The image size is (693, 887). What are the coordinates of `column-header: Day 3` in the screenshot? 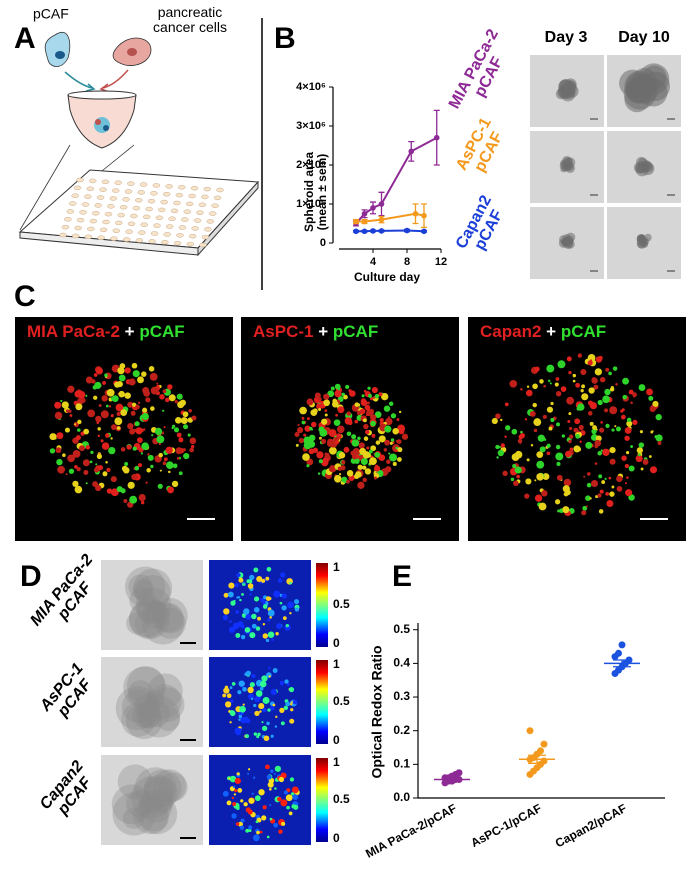 It's located at (566, 37).